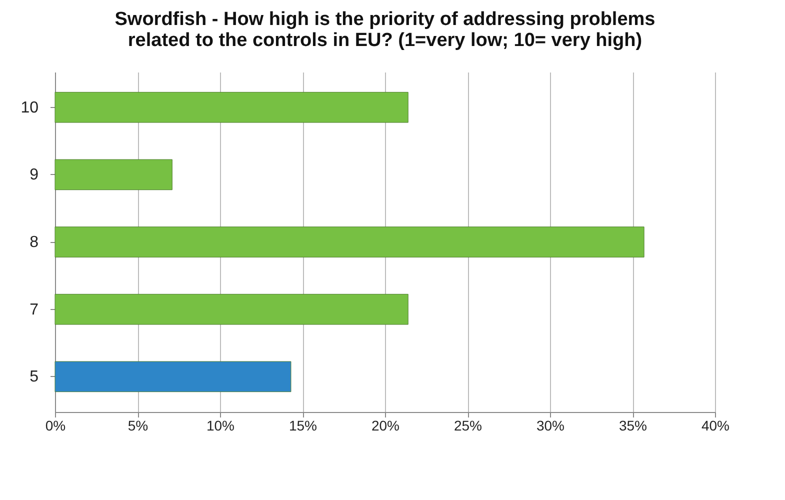  I want to click on x-tick-label: 40%, so click(715, 426).